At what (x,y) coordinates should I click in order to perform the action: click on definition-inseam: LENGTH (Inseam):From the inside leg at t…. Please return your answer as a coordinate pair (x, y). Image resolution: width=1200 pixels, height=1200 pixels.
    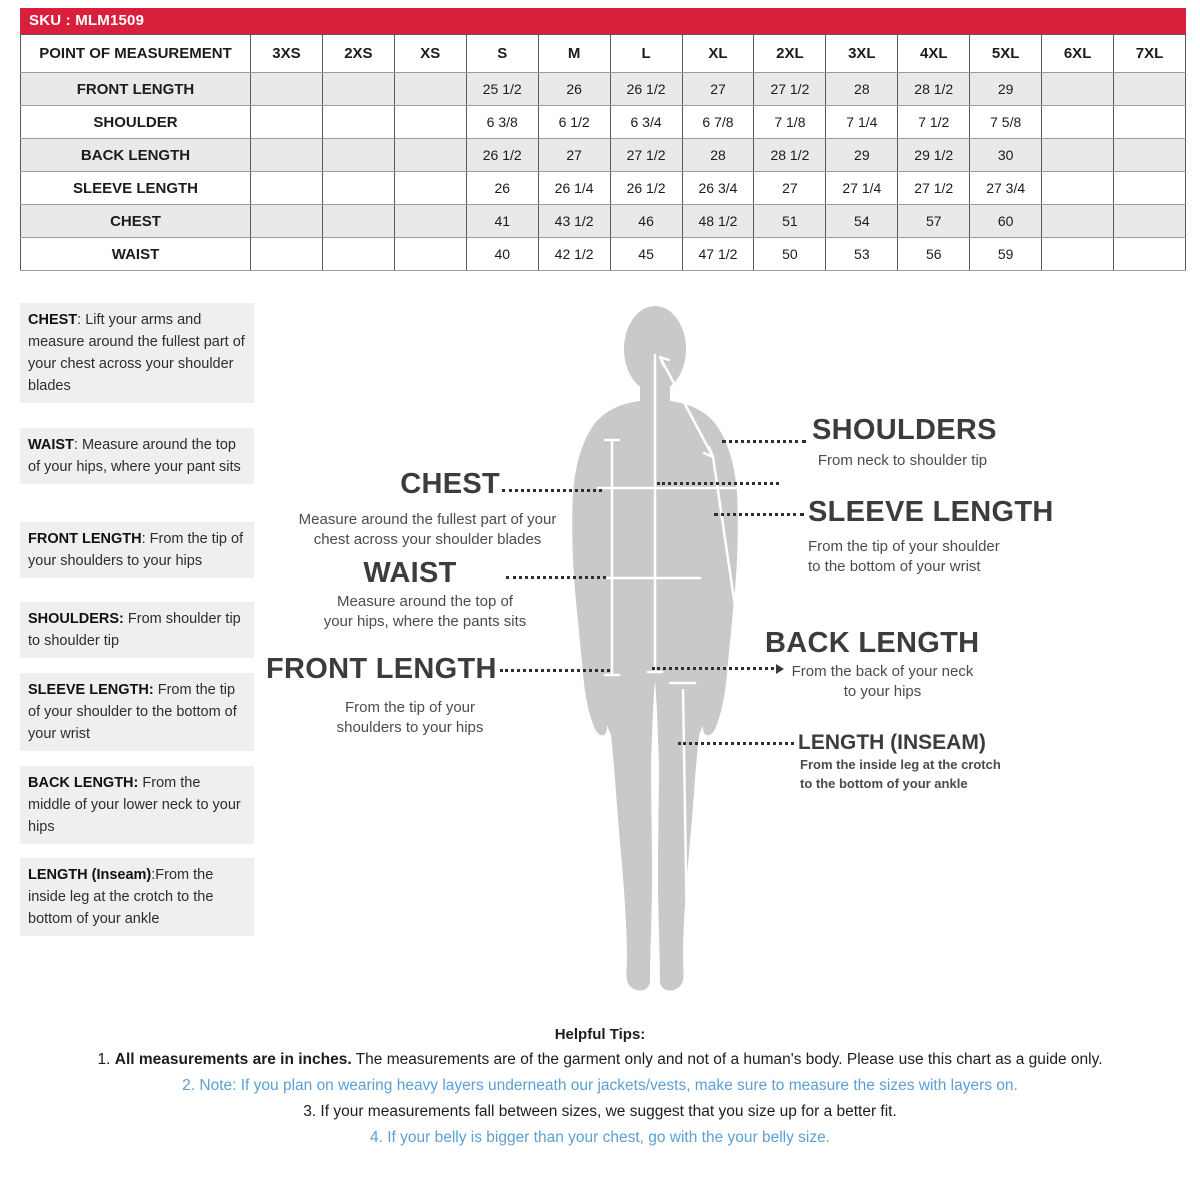
    Looking at the image, I should click on (137, 897).